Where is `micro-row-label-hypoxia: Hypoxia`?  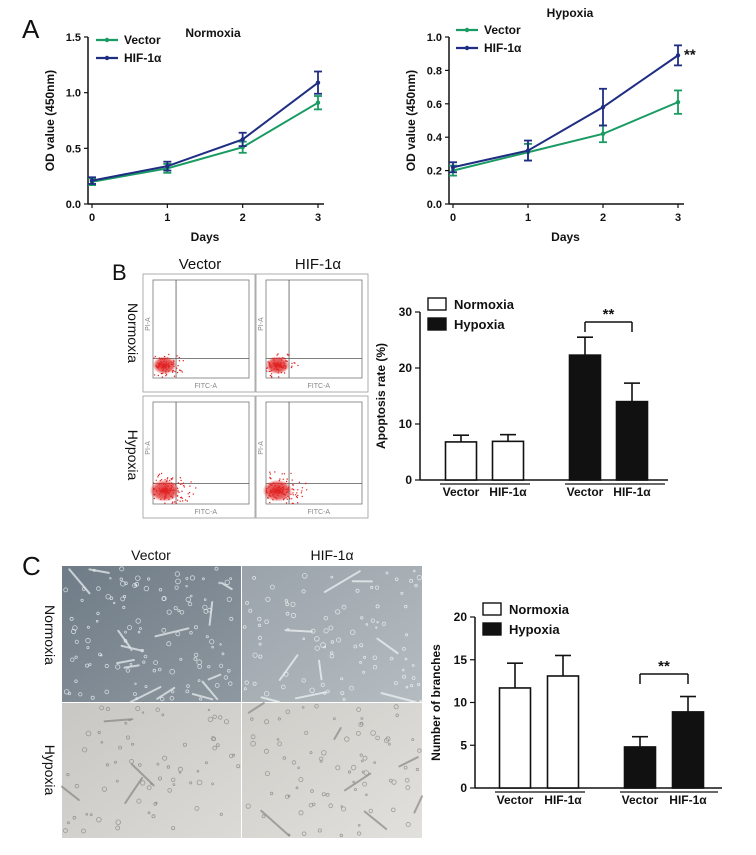 micro-row-label-hypoxia: Hypoxia is located at coordinates (50, 770).